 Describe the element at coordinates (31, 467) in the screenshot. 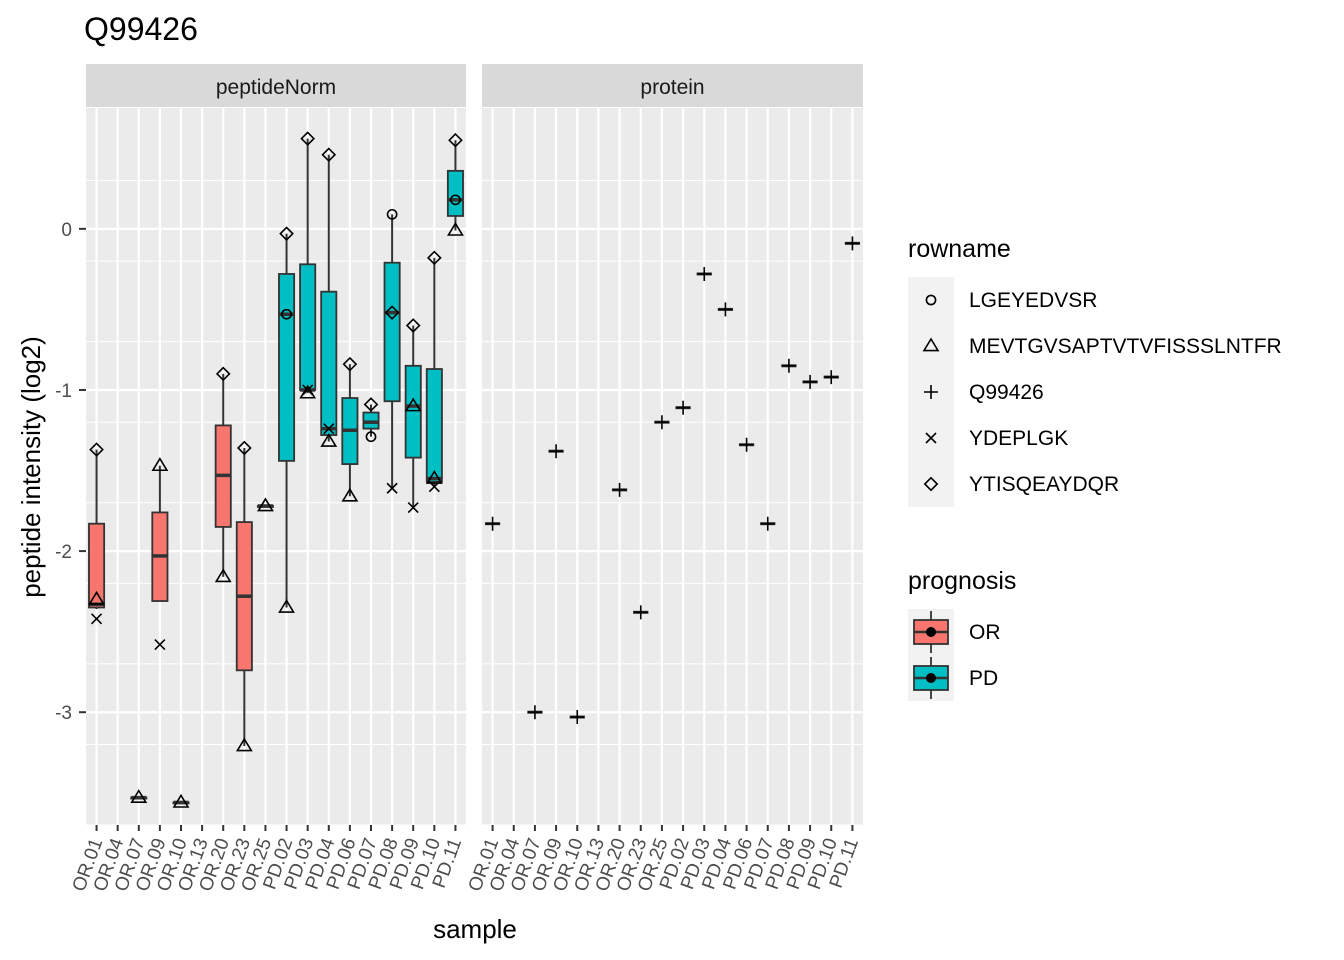

I see `y-axis-label: peptide intensity (log2)` at that location.